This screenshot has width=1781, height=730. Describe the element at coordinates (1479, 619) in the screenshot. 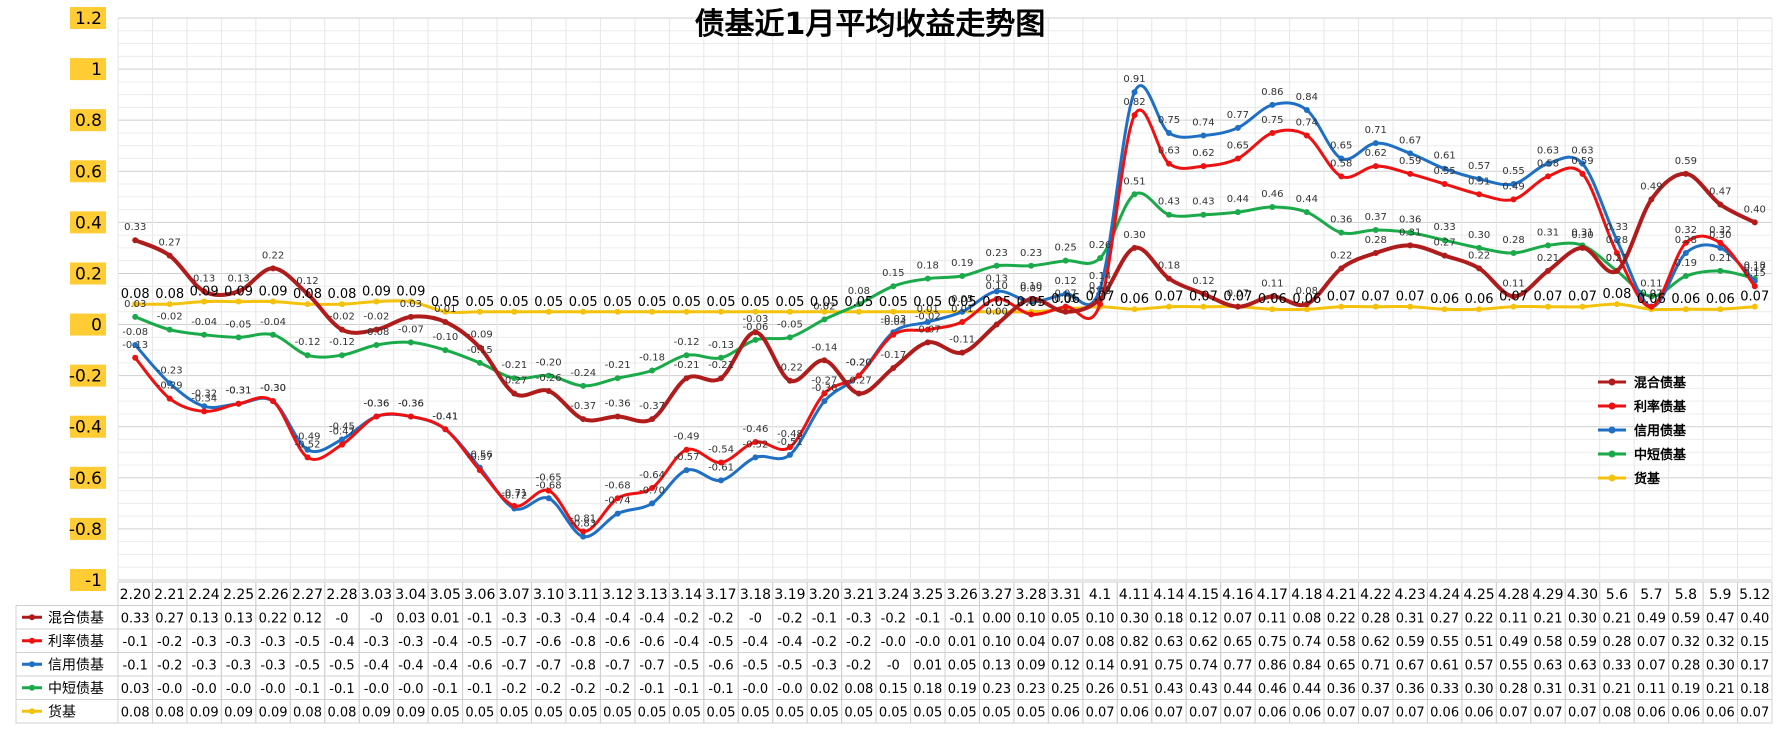

I see `table-value: 0.22` at that location.